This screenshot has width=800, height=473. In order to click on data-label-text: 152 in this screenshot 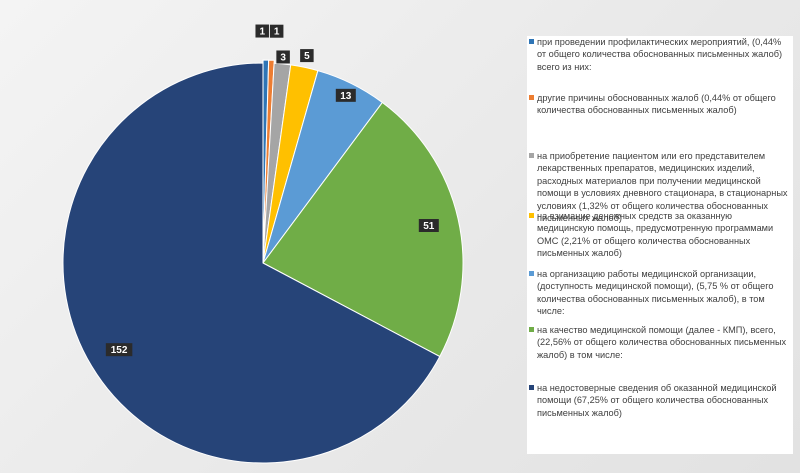, I will do `click(119, 350)`.